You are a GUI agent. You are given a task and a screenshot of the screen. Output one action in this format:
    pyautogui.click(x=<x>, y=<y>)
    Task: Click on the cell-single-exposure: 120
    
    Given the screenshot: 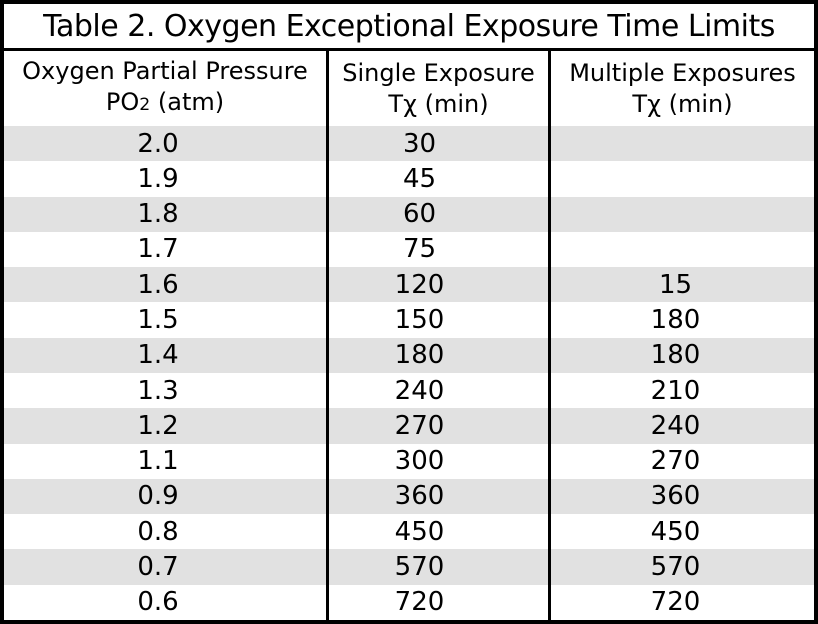 What is the action you would take?
    pyautogui.click(x=437, y=285)
    